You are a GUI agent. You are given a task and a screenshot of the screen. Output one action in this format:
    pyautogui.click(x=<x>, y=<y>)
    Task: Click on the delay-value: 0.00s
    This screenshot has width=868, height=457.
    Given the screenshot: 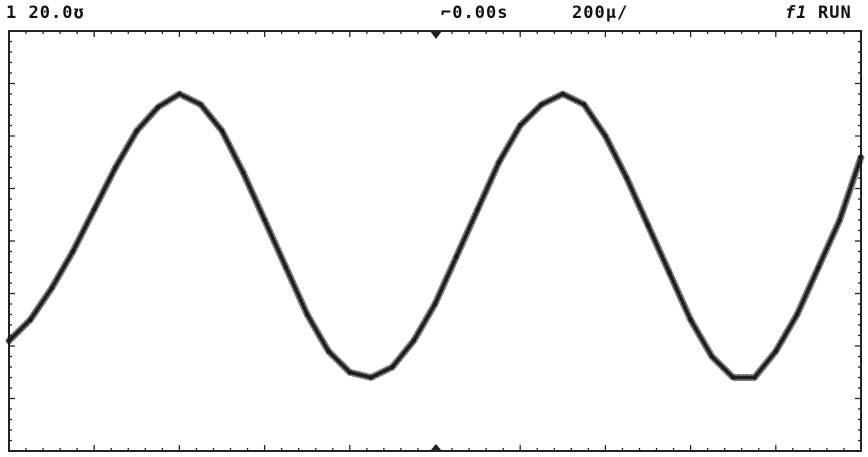 What is the action you would take?
    pyautogui.click(x=480, y=13)
    